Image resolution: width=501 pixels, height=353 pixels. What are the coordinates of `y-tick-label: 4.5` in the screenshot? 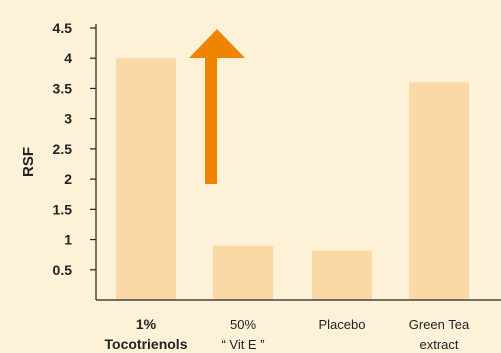 It's located at (63, 28).